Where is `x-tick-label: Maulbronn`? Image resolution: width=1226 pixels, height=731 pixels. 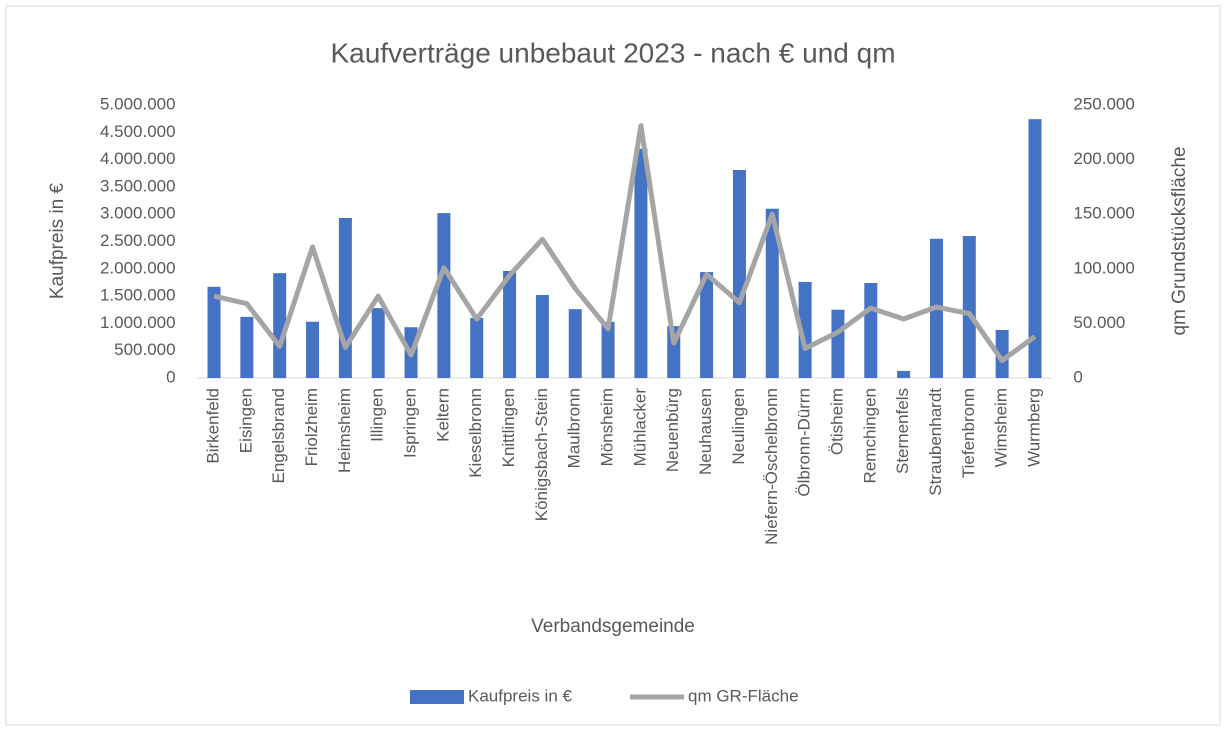
x-tick-label: Maulbronn is located at coordinates (574, 428).